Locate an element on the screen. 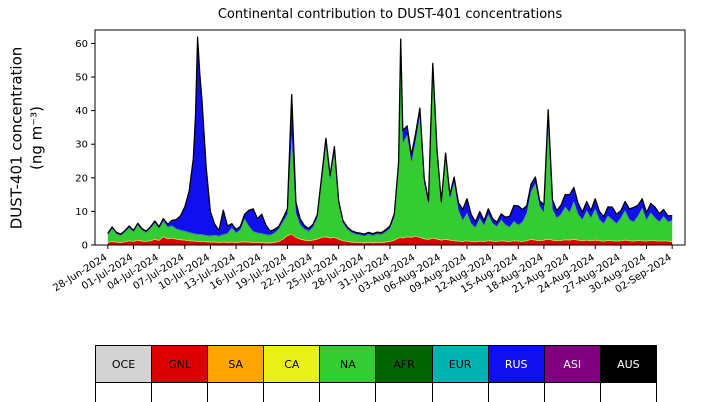 This screenshot has width=721, height=402. legend-label: ASI is located at coordinates (572, 364).